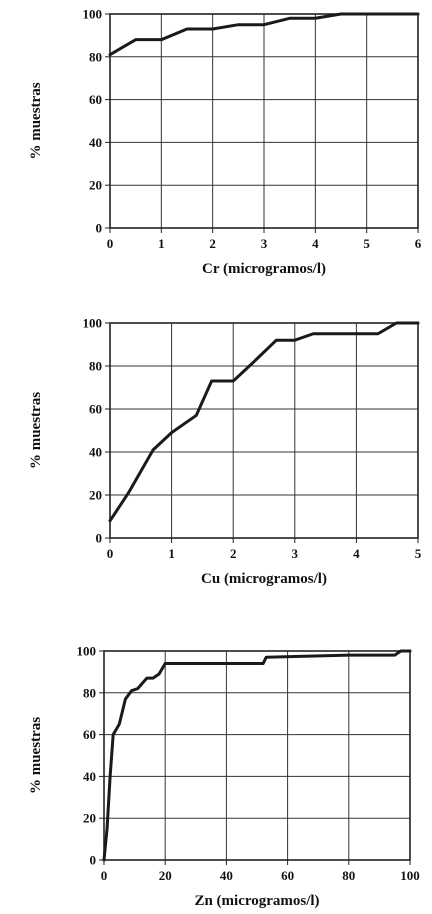 The image size is (432, 914). Describe the element at coordinates (348, 875) in the screenshot. I see `x-tick-label: 80` at that location.